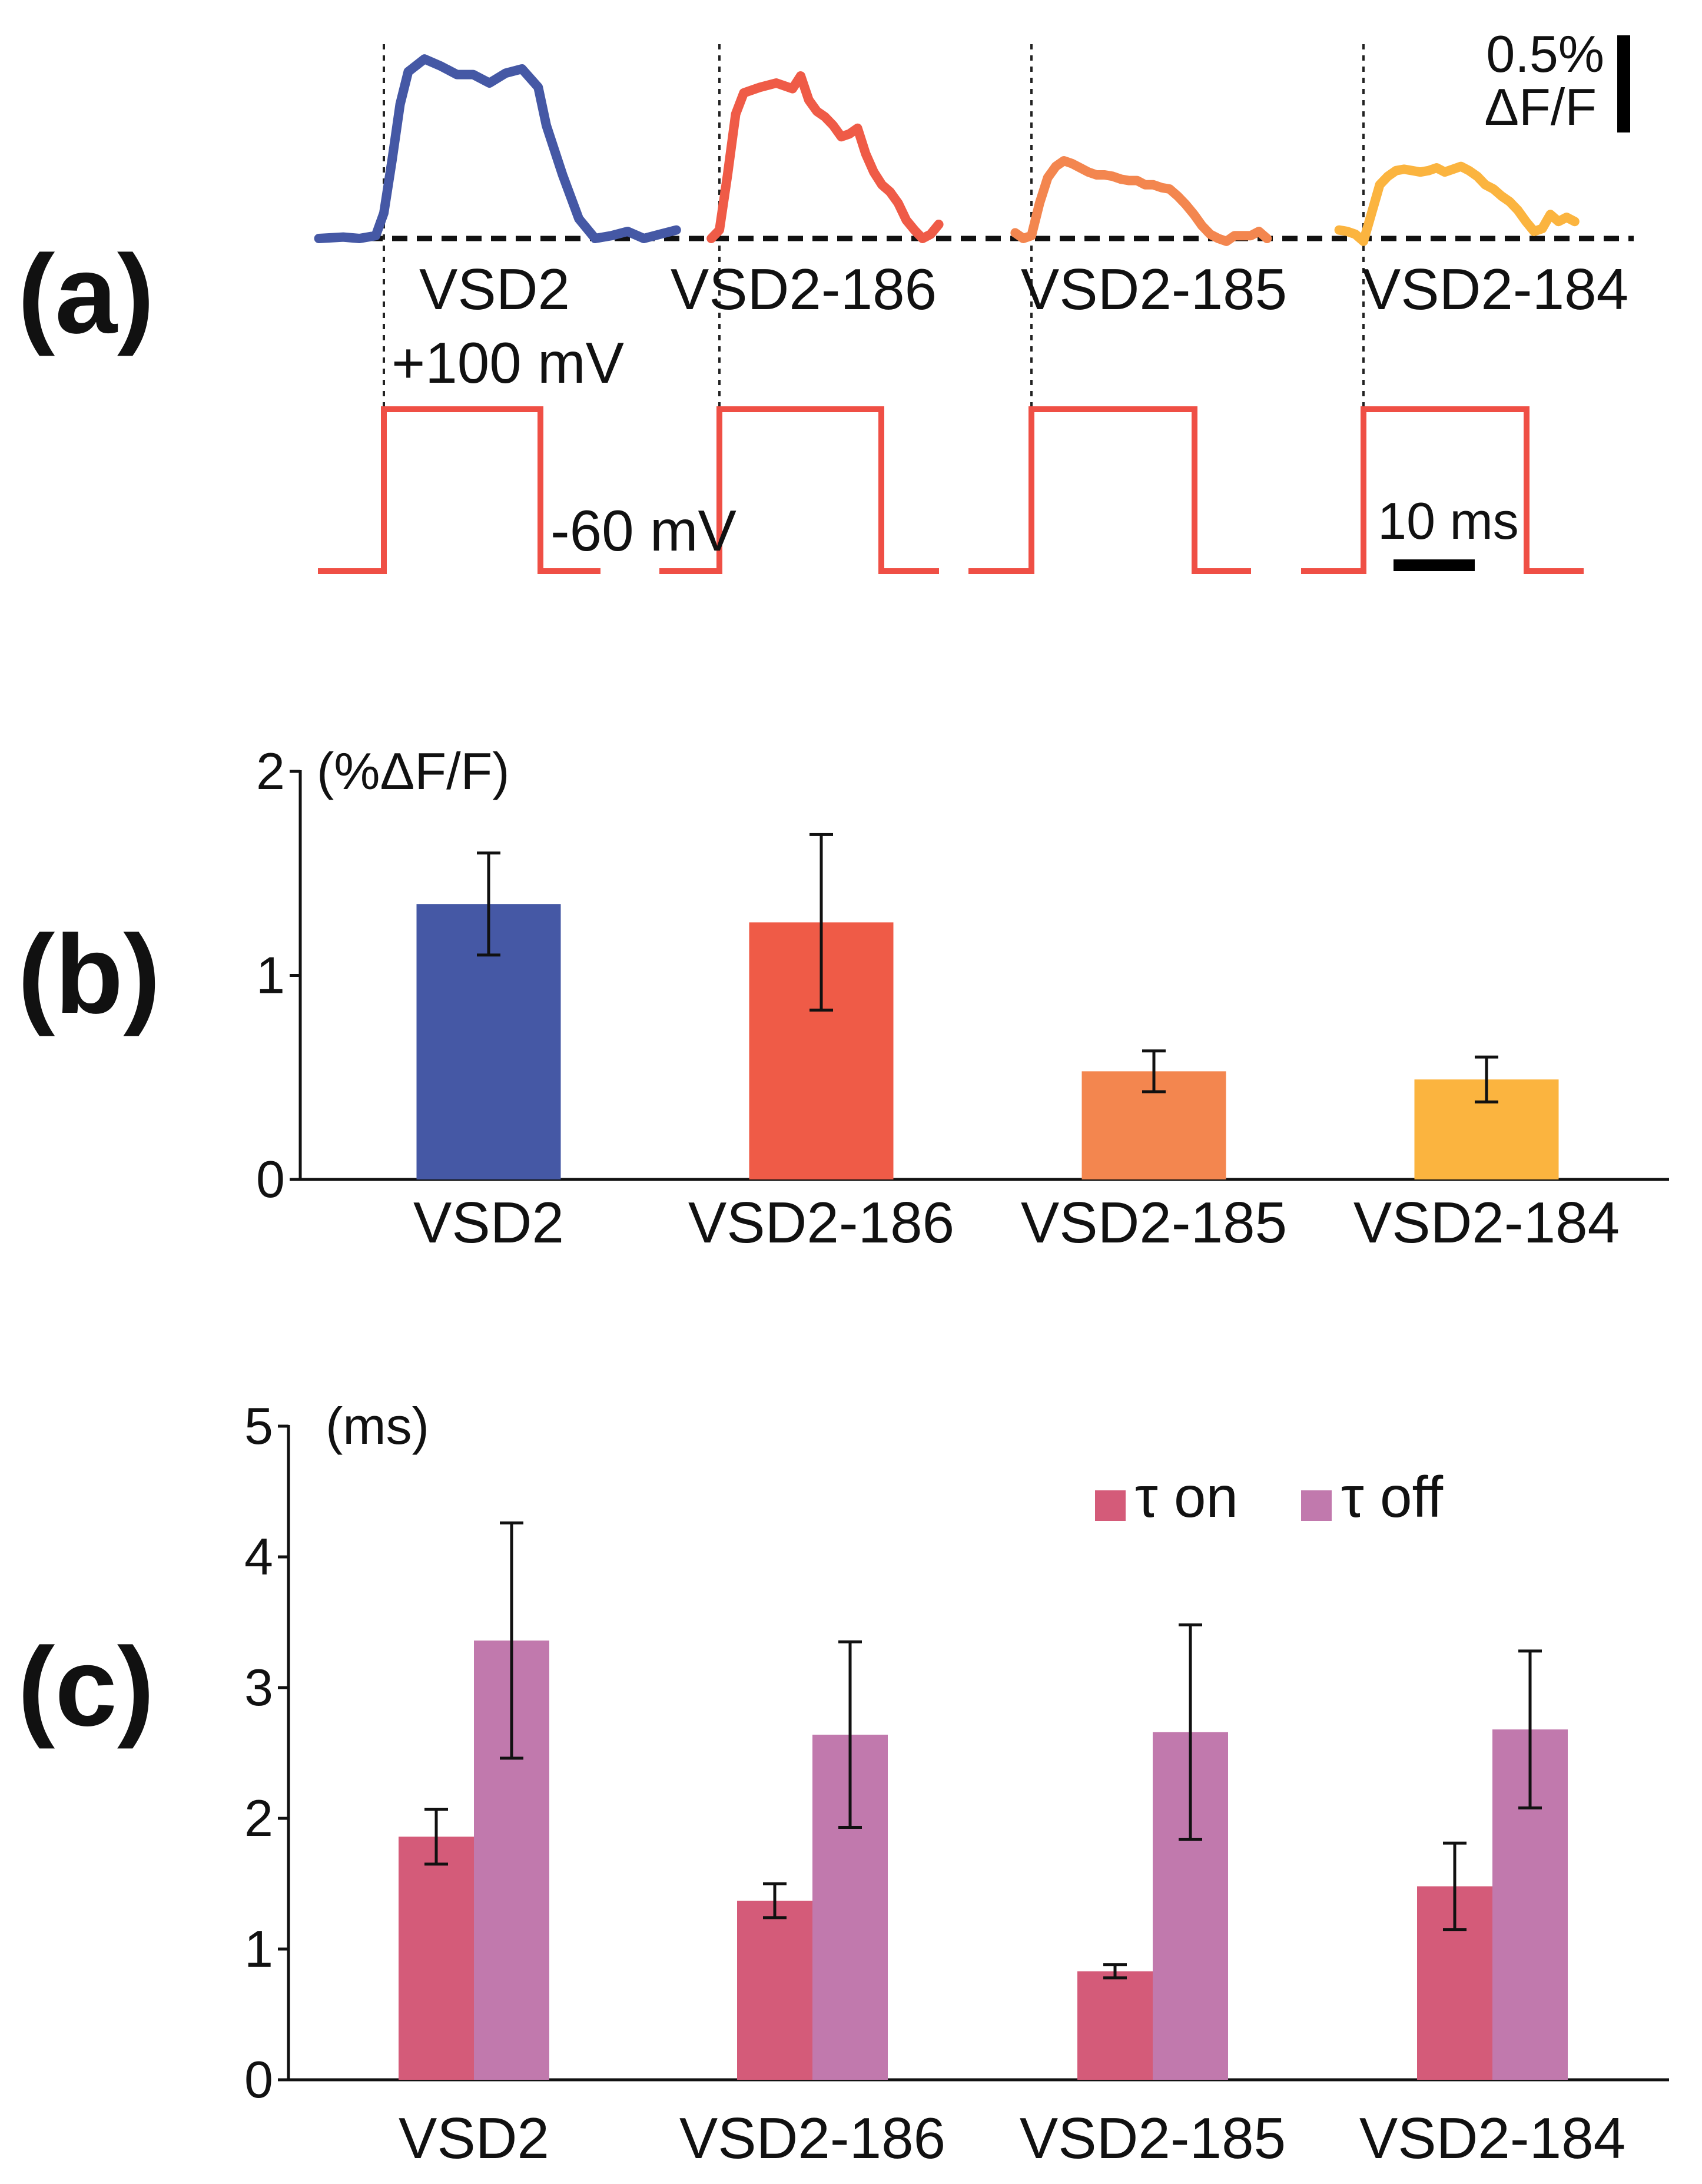 The height and width of the screenshot is (2184, 1702). I want to click on y-tick-label-4: 4, so click(258, 1556).